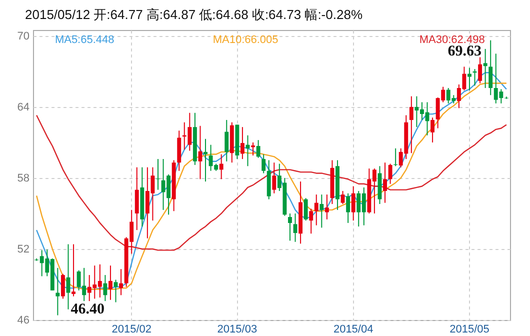 This screenshot has width=530, height=336. What do you see at coordinates (23, 36) in the screenshot?
I see `y-tick-label: 70` at bounding box center [23, 36].